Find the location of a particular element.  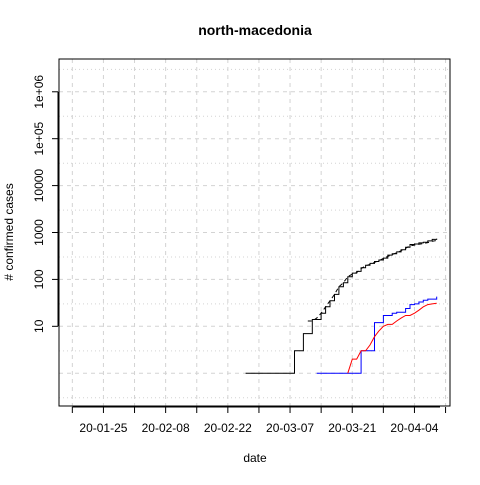

y-axis: 10 100 1000 10000 1e+05 1e+06 is located at coordinates (45, 204).